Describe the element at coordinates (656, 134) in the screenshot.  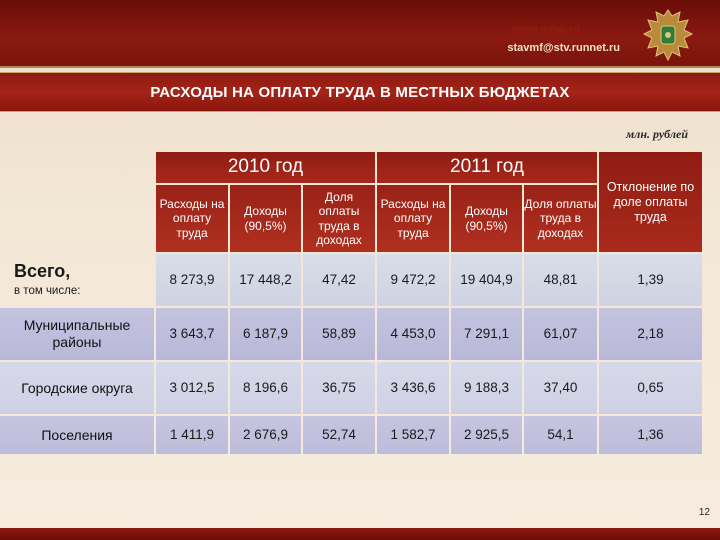
I see `units-label: млн. рублей` at that location.